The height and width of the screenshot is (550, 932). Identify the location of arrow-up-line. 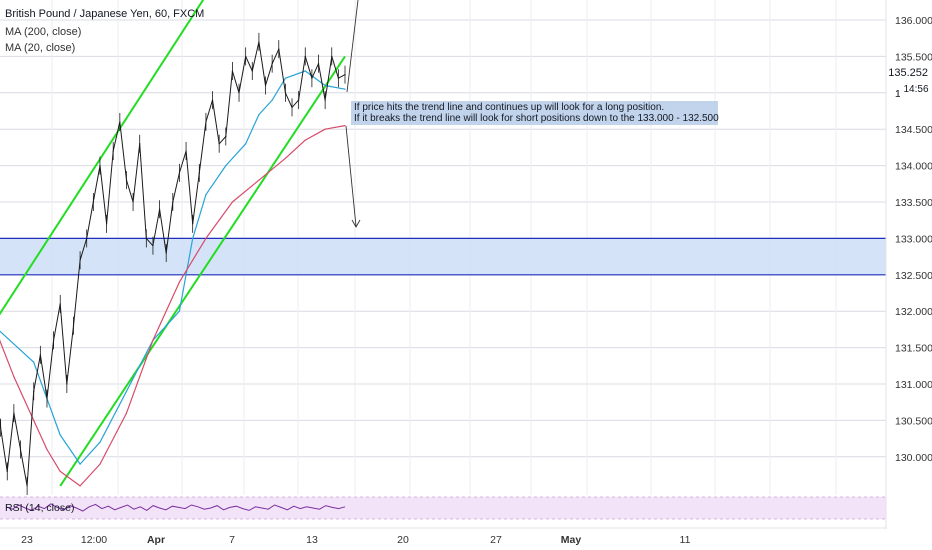
(352, 46).